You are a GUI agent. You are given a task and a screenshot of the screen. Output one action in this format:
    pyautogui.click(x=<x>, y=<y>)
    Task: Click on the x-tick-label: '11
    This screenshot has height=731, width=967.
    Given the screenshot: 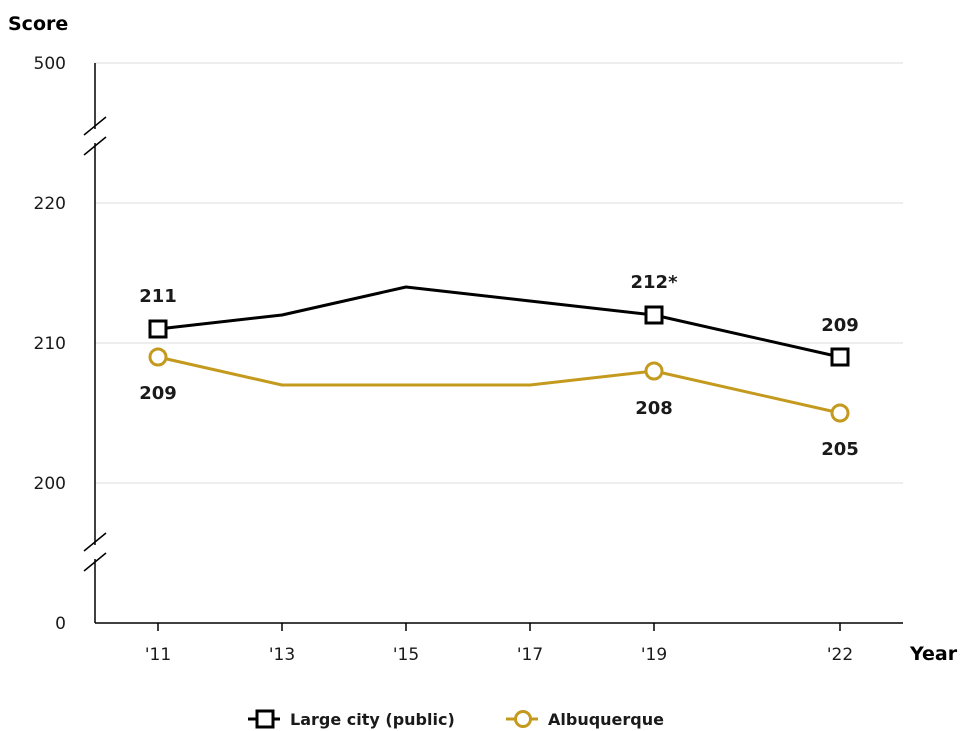 What is the action you would take?
    pyautogui.click(x=158, y=655)
    